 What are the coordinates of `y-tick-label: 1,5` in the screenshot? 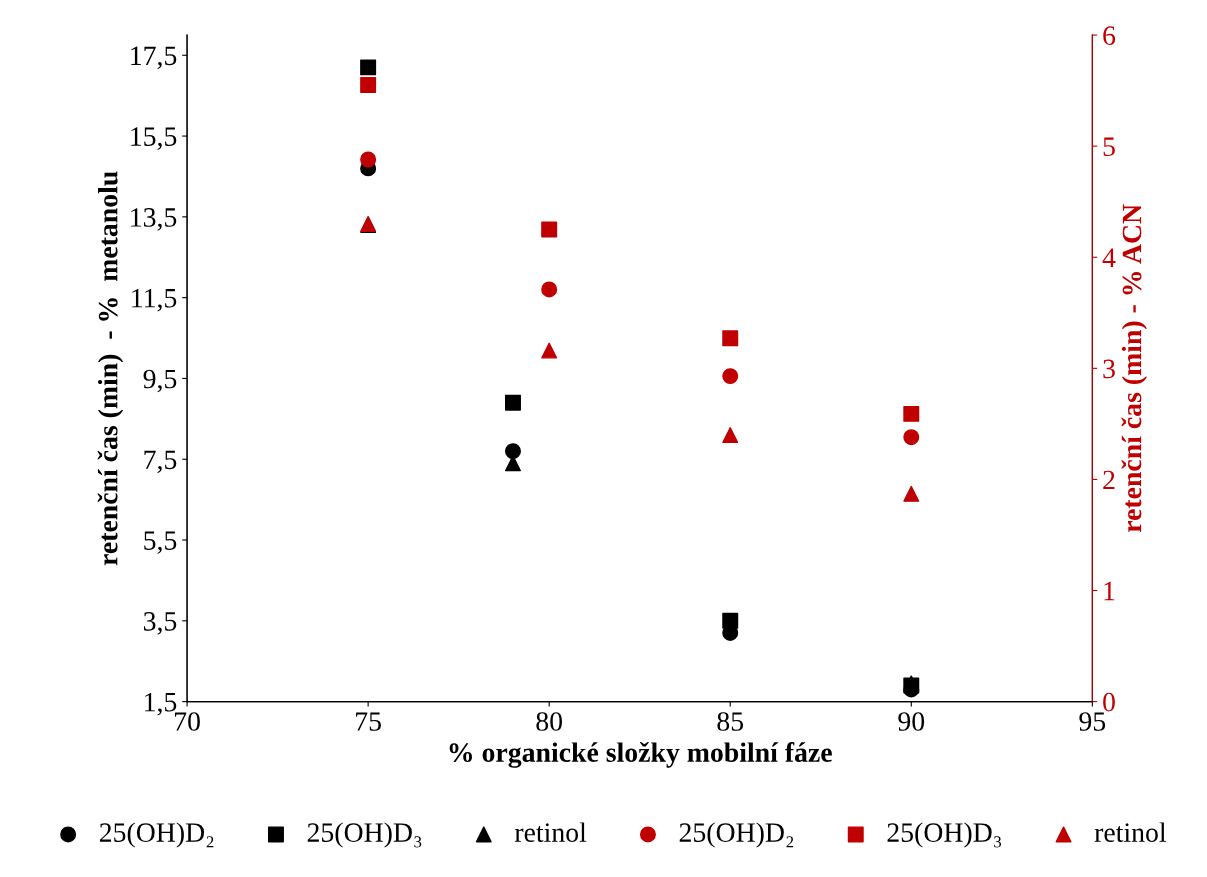 It's located at (161, 704).